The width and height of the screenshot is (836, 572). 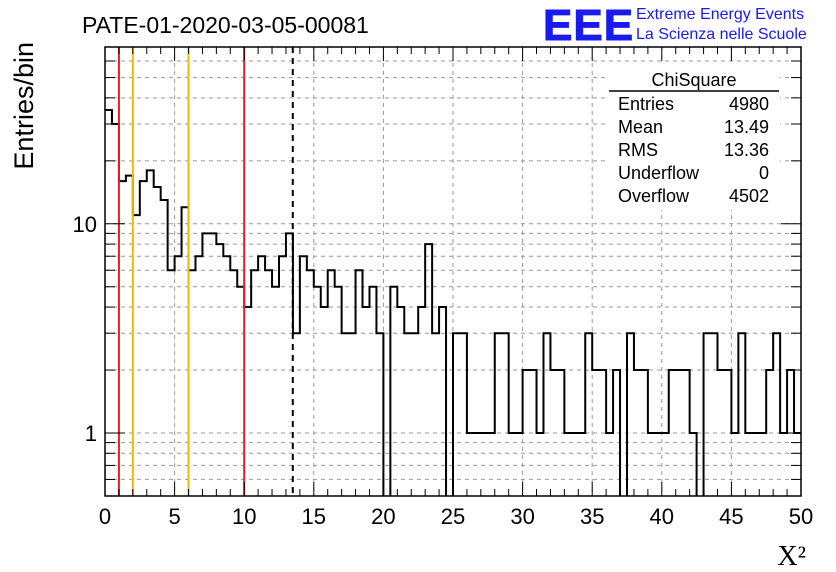 What do you see at coordinates (592, 516) in the screenshot?
I see `x-tick-label: 35` at bounding box center [592, 516].